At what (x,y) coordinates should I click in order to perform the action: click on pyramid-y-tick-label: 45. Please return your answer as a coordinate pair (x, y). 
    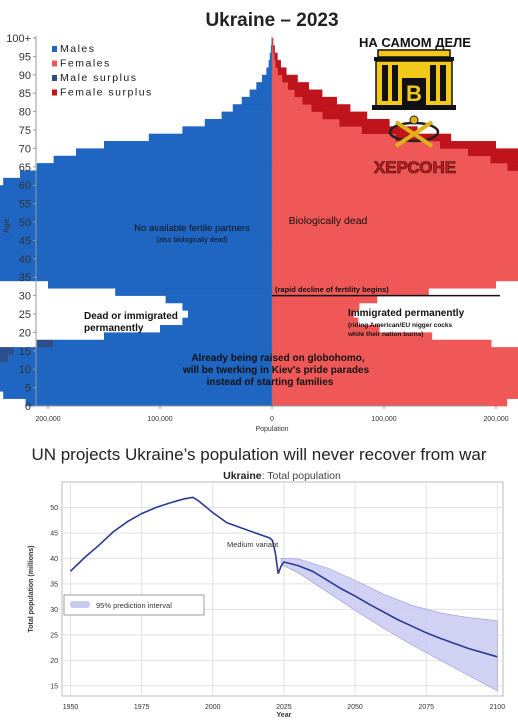
    Looking at the image, I should click on (25, 241).